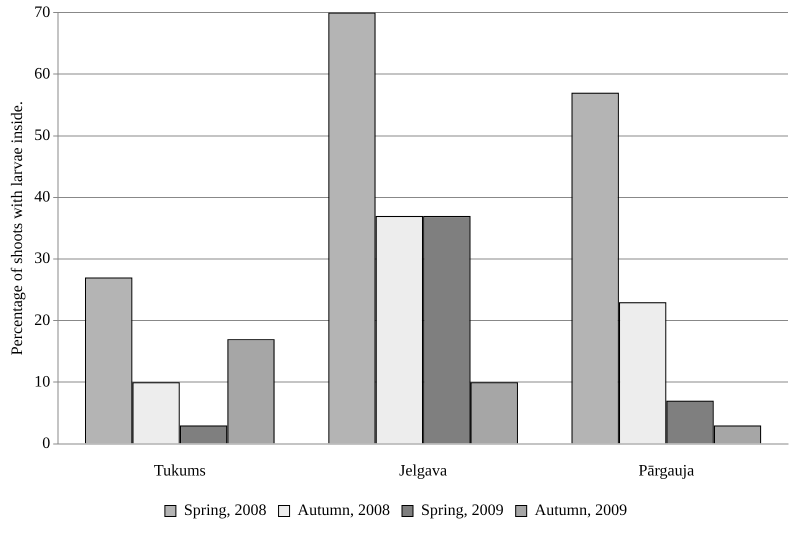 Image resolution: width=794 pixels, height=533 pixels. What do you see at coordinates (581, 511) in the screenshot?
I see `legend-label: Autumn, 2009` at bounding box center [581, 511].